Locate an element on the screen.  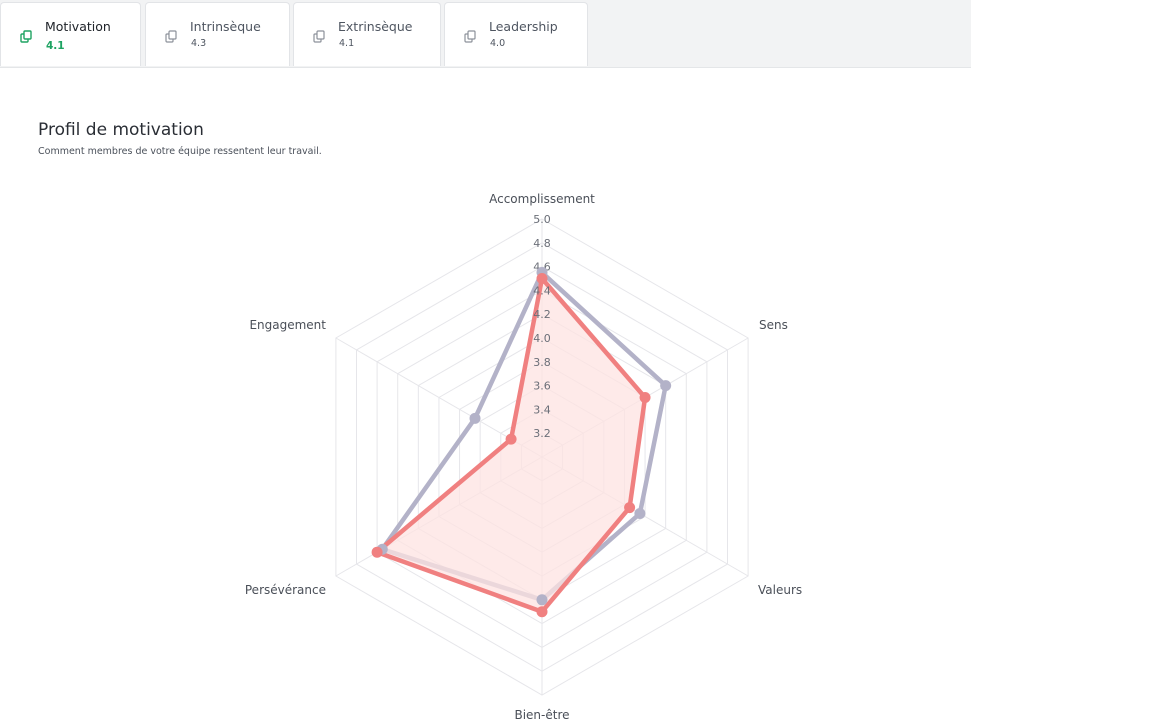
tab-extrinseque: Extrinsèque 4.1 is located at coordinates (367, 34).